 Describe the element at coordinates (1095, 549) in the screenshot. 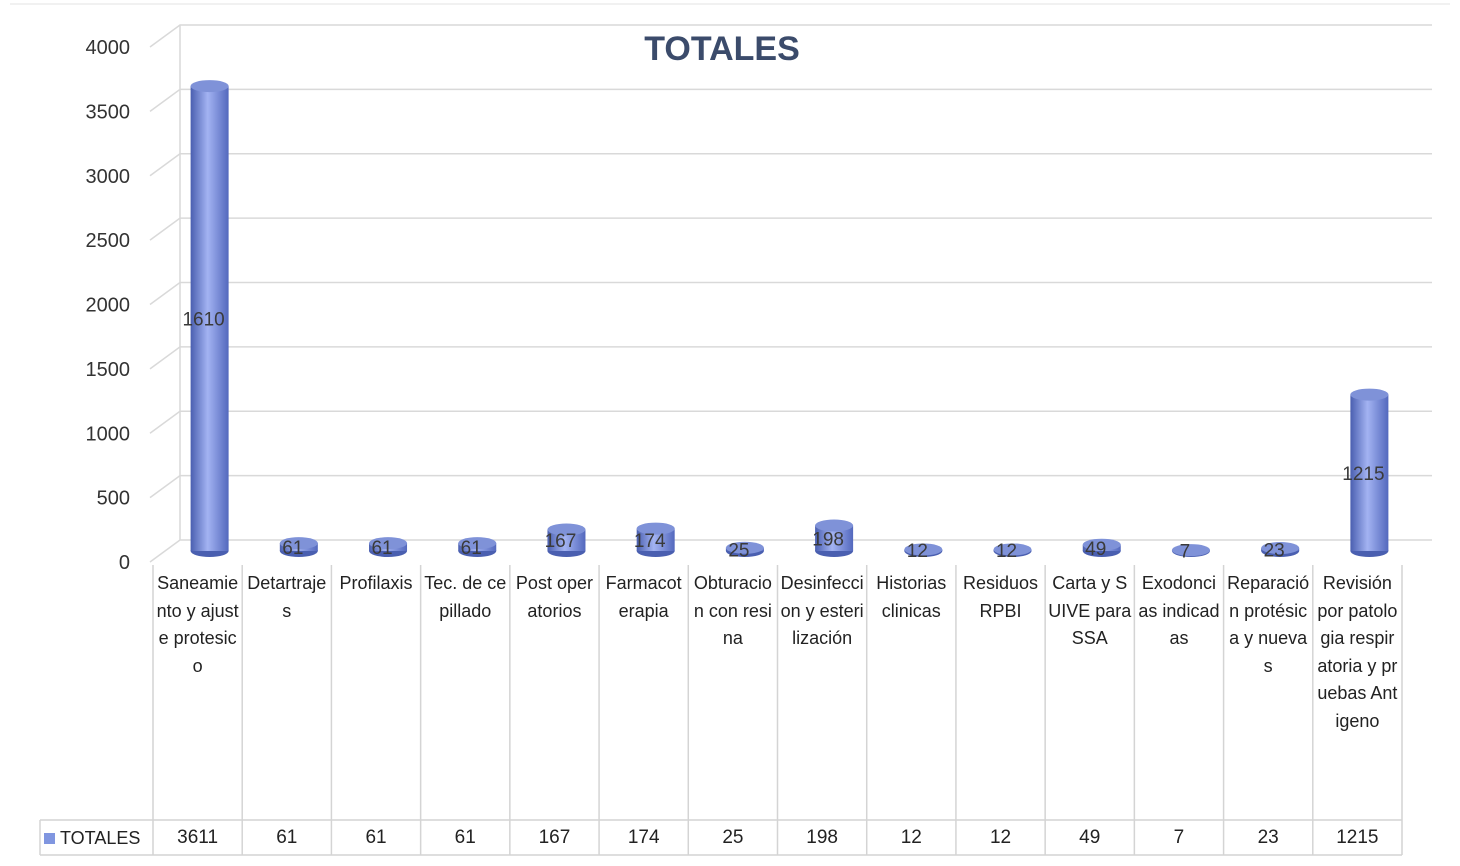

I see `data-label: 49` at that location.